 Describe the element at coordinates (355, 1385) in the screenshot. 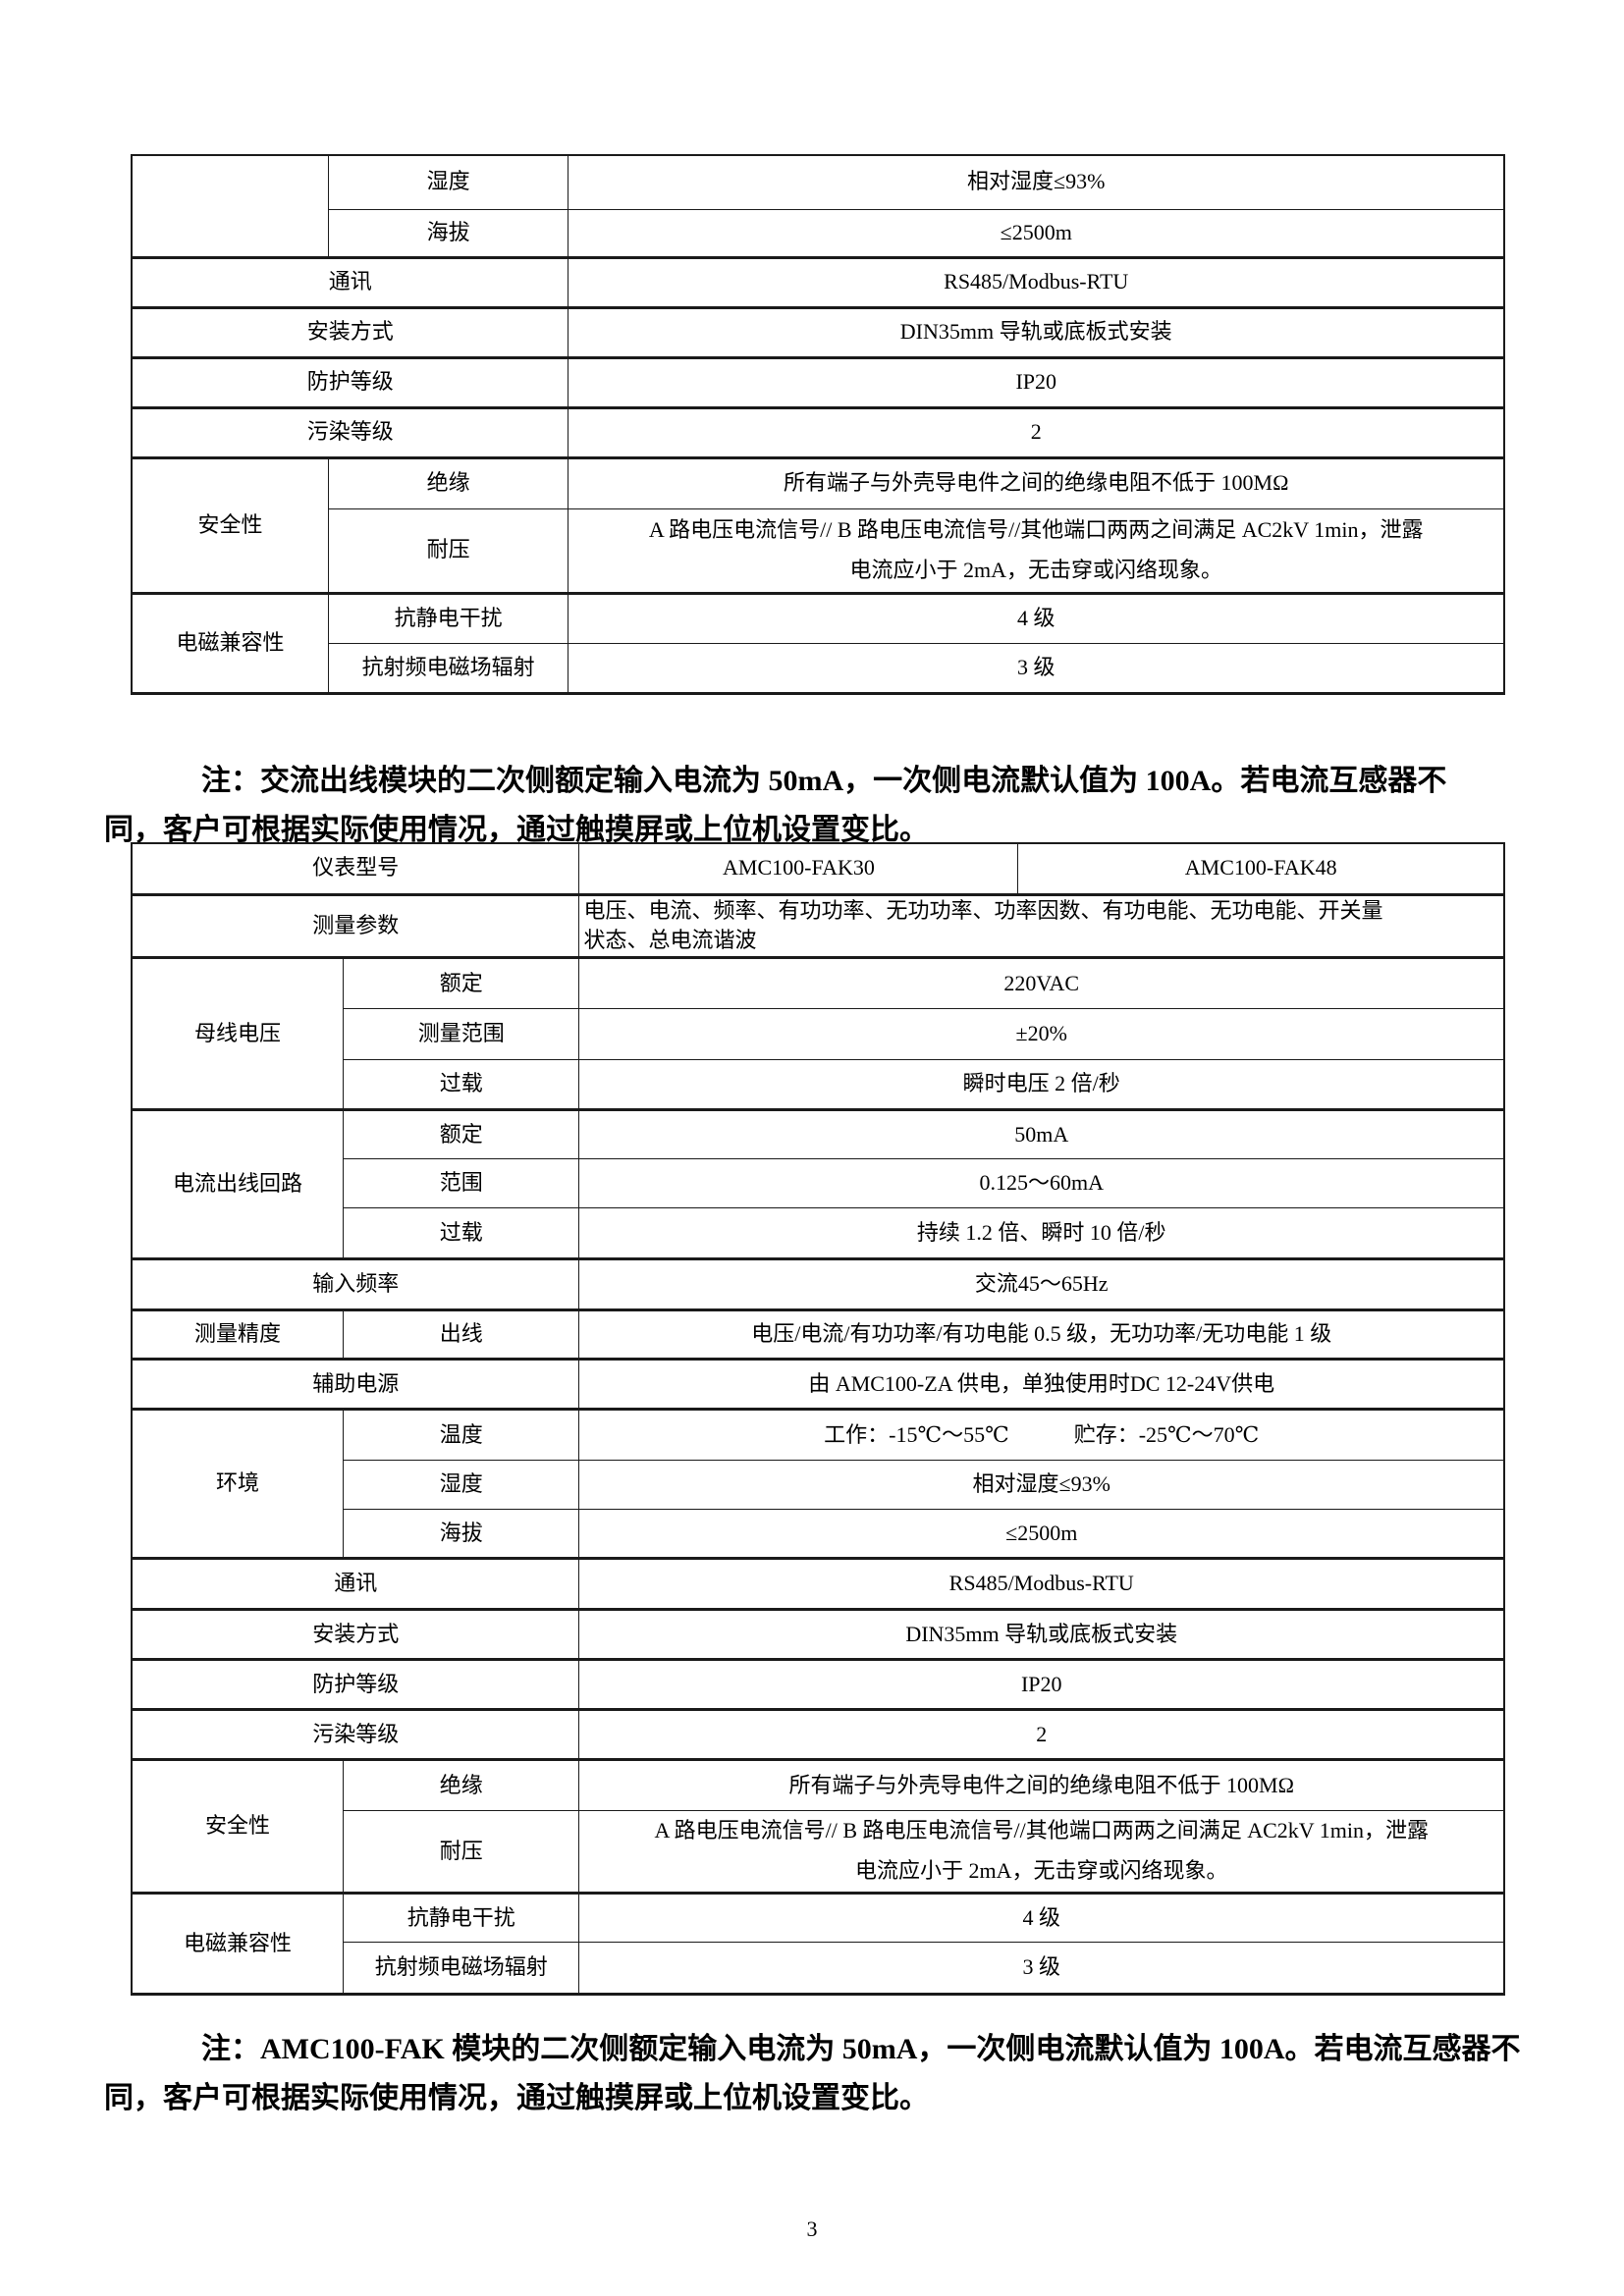

I see `table-cell: 辅助电源` at that location.